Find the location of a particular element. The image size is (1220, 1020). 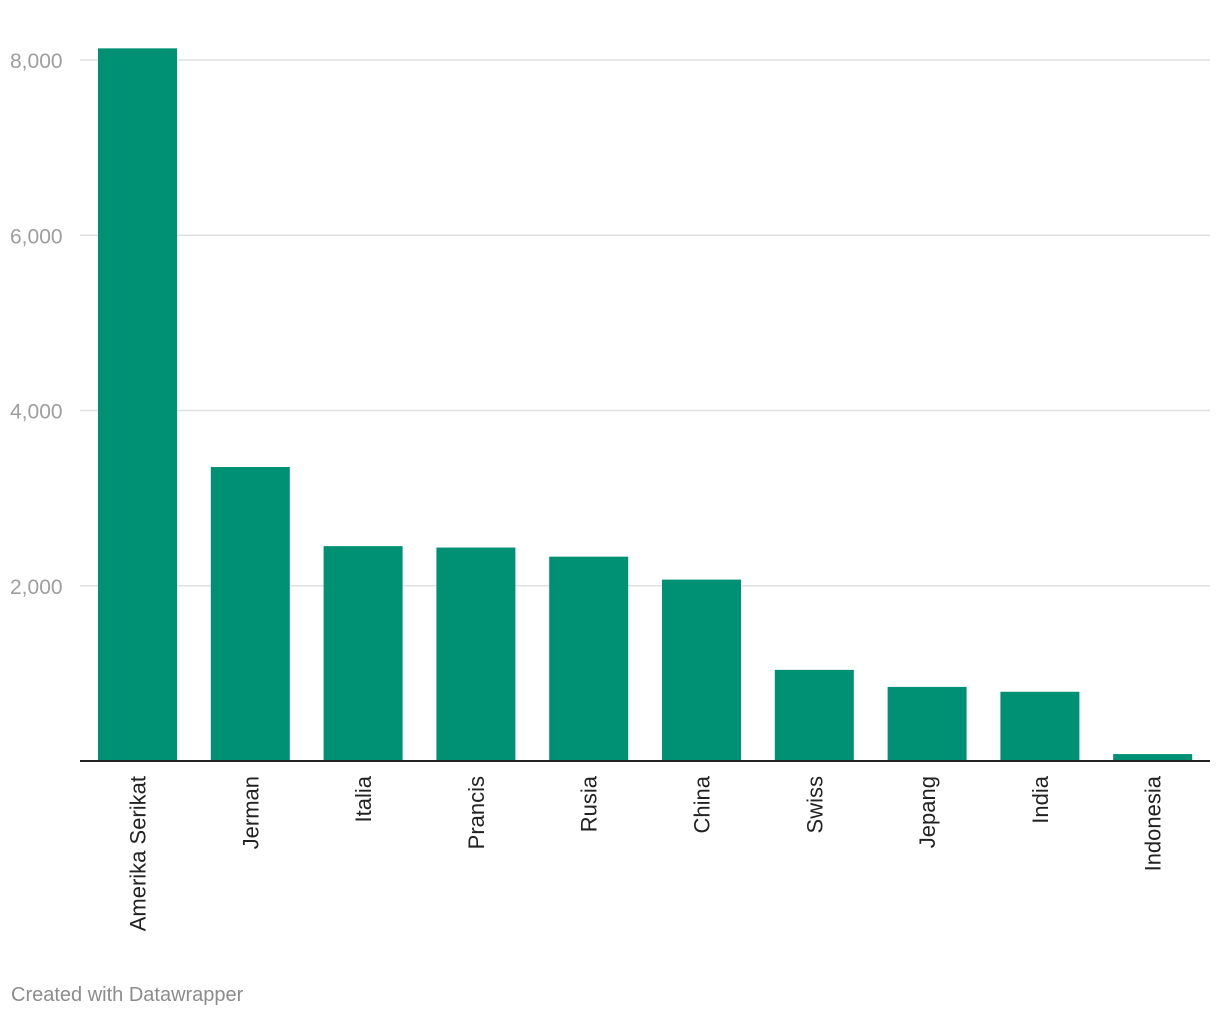

bar-prancis is located at coordinates (476, 654).